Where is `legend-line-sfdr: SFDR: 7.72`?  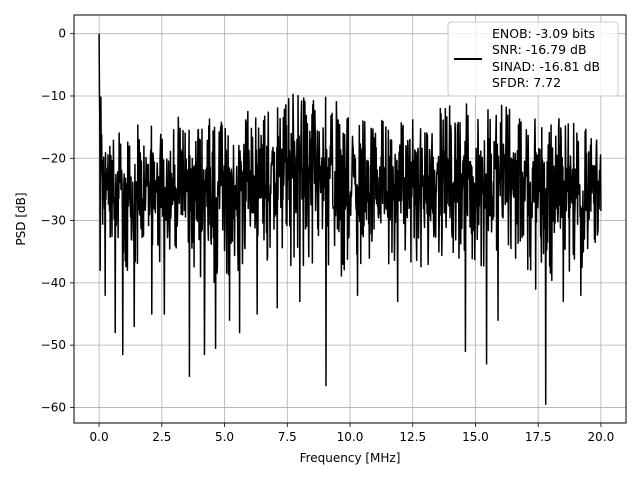
legend-line-sfdr: SFDR: 7.72 is located at coordinates (526, 82).